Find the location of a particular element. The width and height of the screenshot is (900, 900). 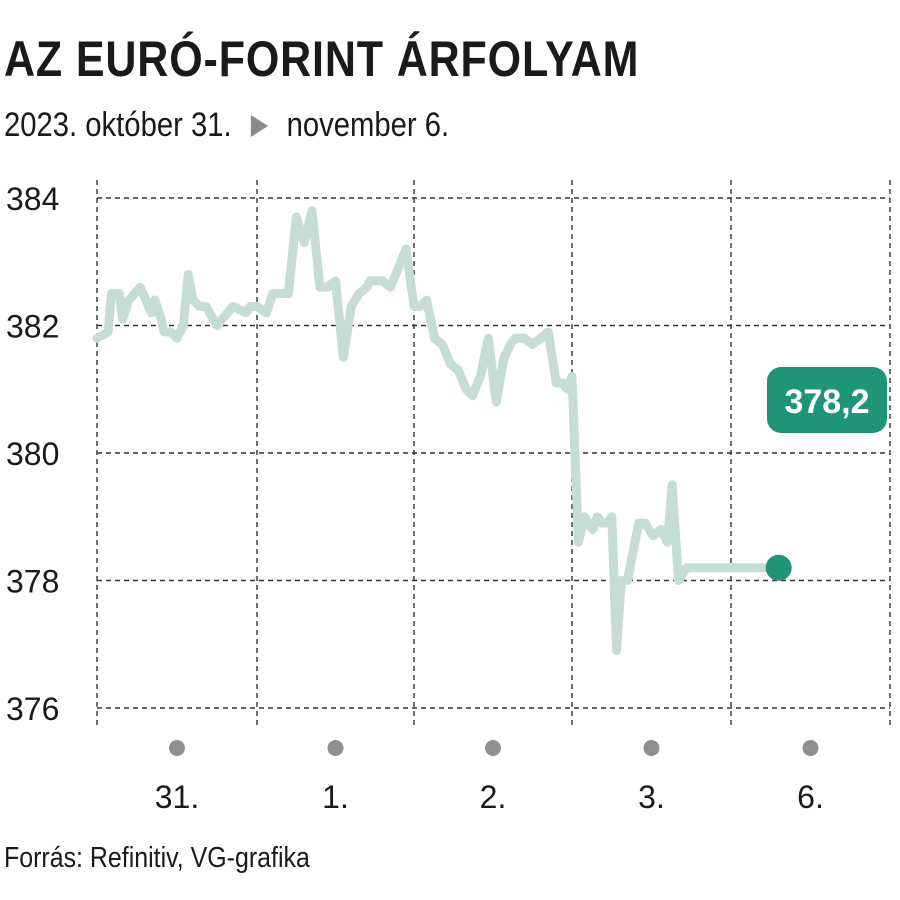

date-to: november 6. is located at coordinates (368, 125).